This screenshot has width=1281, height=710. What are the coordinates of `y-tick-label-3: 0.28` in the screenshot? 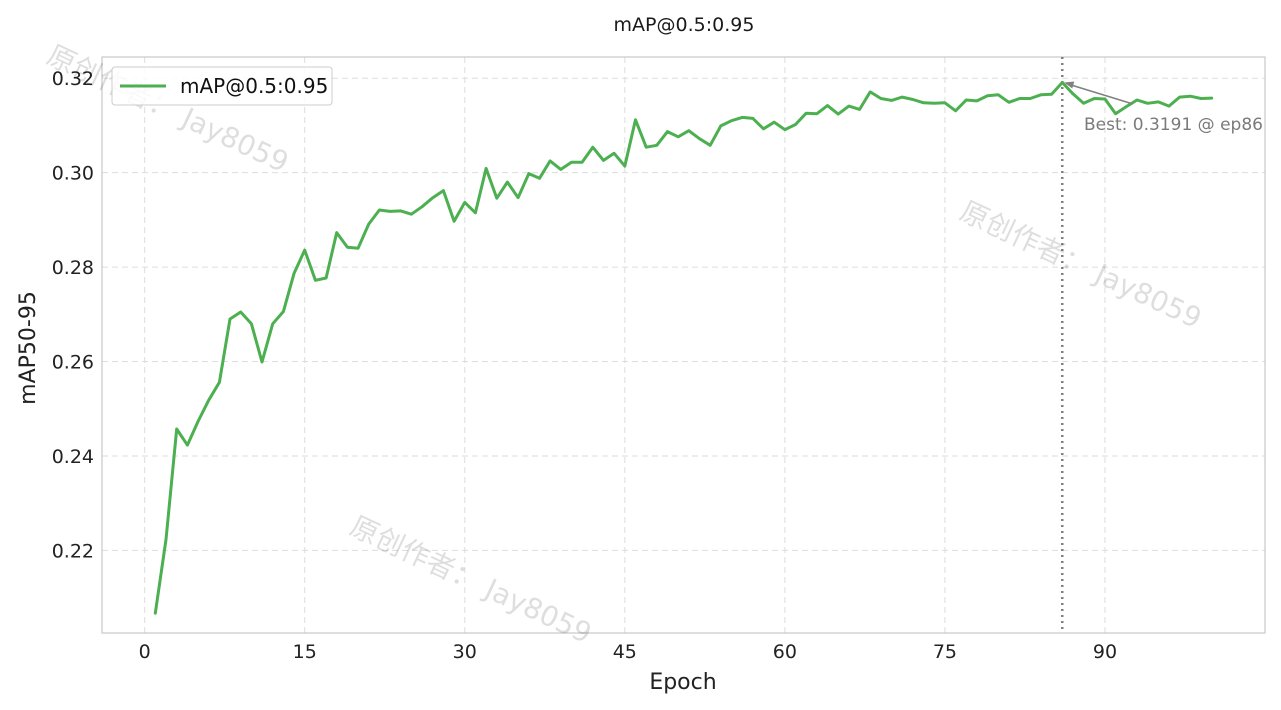 It's located at (73, 268).